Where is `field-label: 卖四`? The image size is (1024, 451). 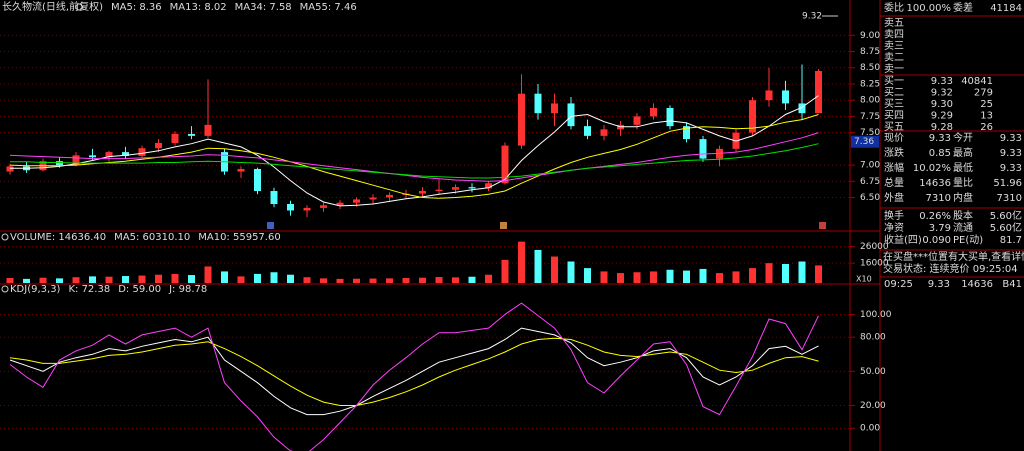
field-label: 卖四 is located at coordinates (894, 35).